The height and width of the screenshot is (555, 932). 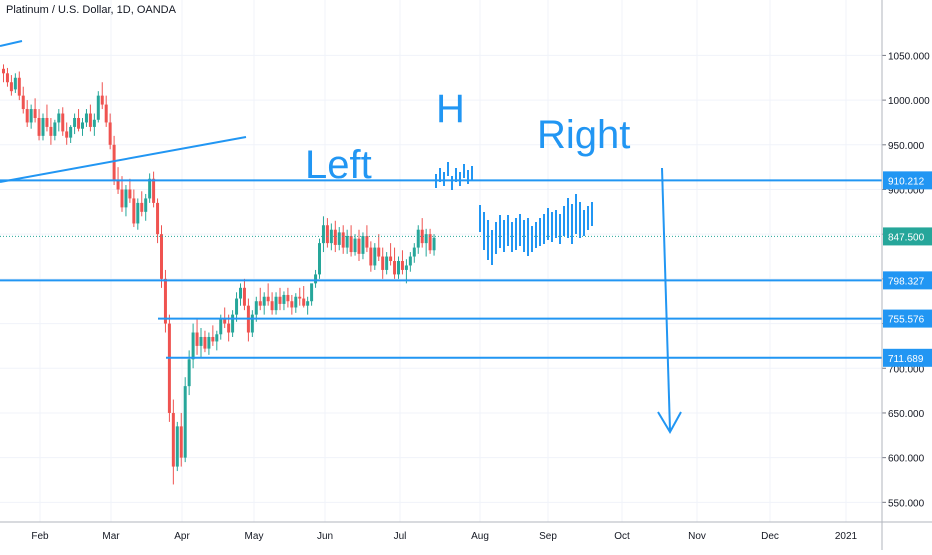 I want to click on projection-arrow-shaft, so click(x=666, y=299).